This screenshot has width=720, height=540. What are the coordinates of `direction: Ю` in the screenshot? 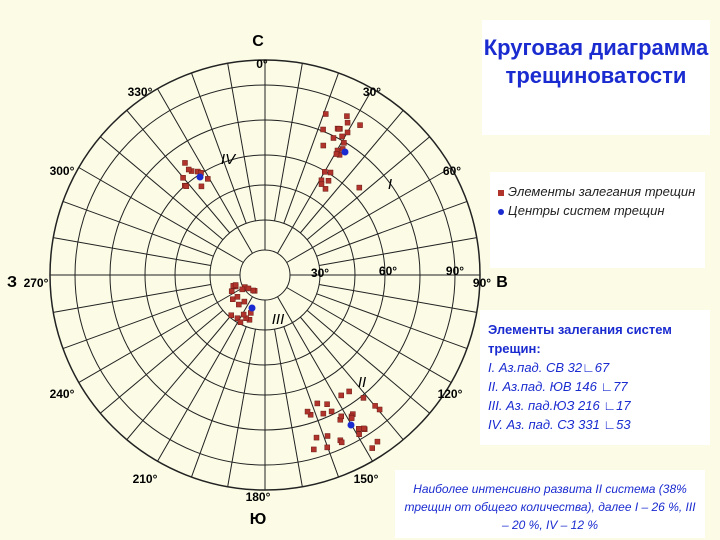 It's located at (258, 519).